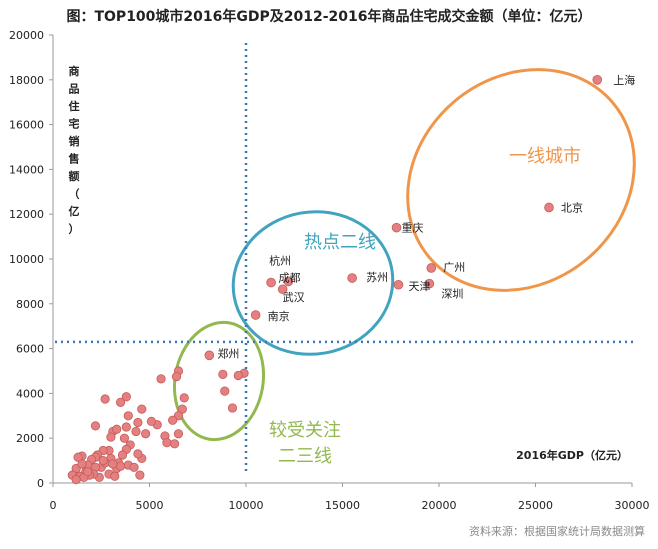  I want to click on y-axis-label-char: 商, so click(74, 71).